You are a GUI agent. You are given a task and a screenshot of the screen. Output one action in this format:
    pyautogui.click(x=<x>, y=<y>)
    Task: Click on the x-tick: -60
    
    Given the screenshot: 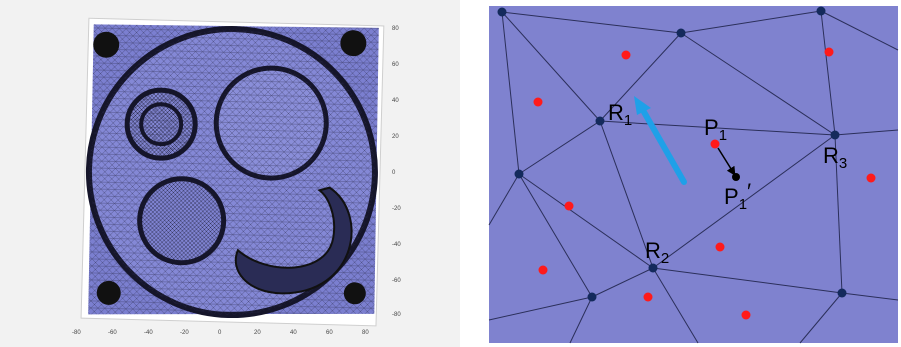 What is the action you would take?
    pyautogui.click(x=112, y=333)
    